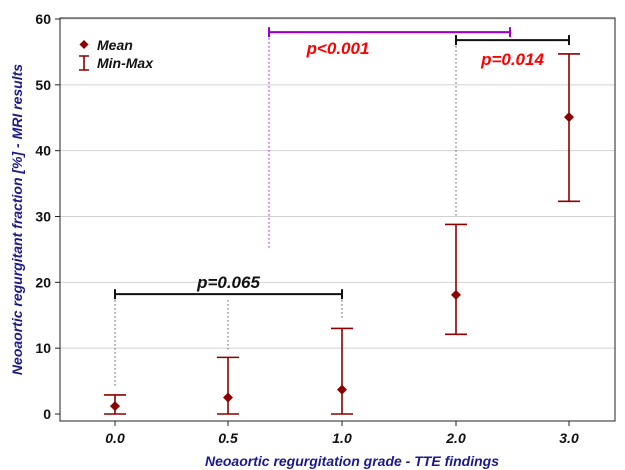  Describe the element at coordinates (43, 85) in the screenshot. I see `y-tick-label: 50` at that location.